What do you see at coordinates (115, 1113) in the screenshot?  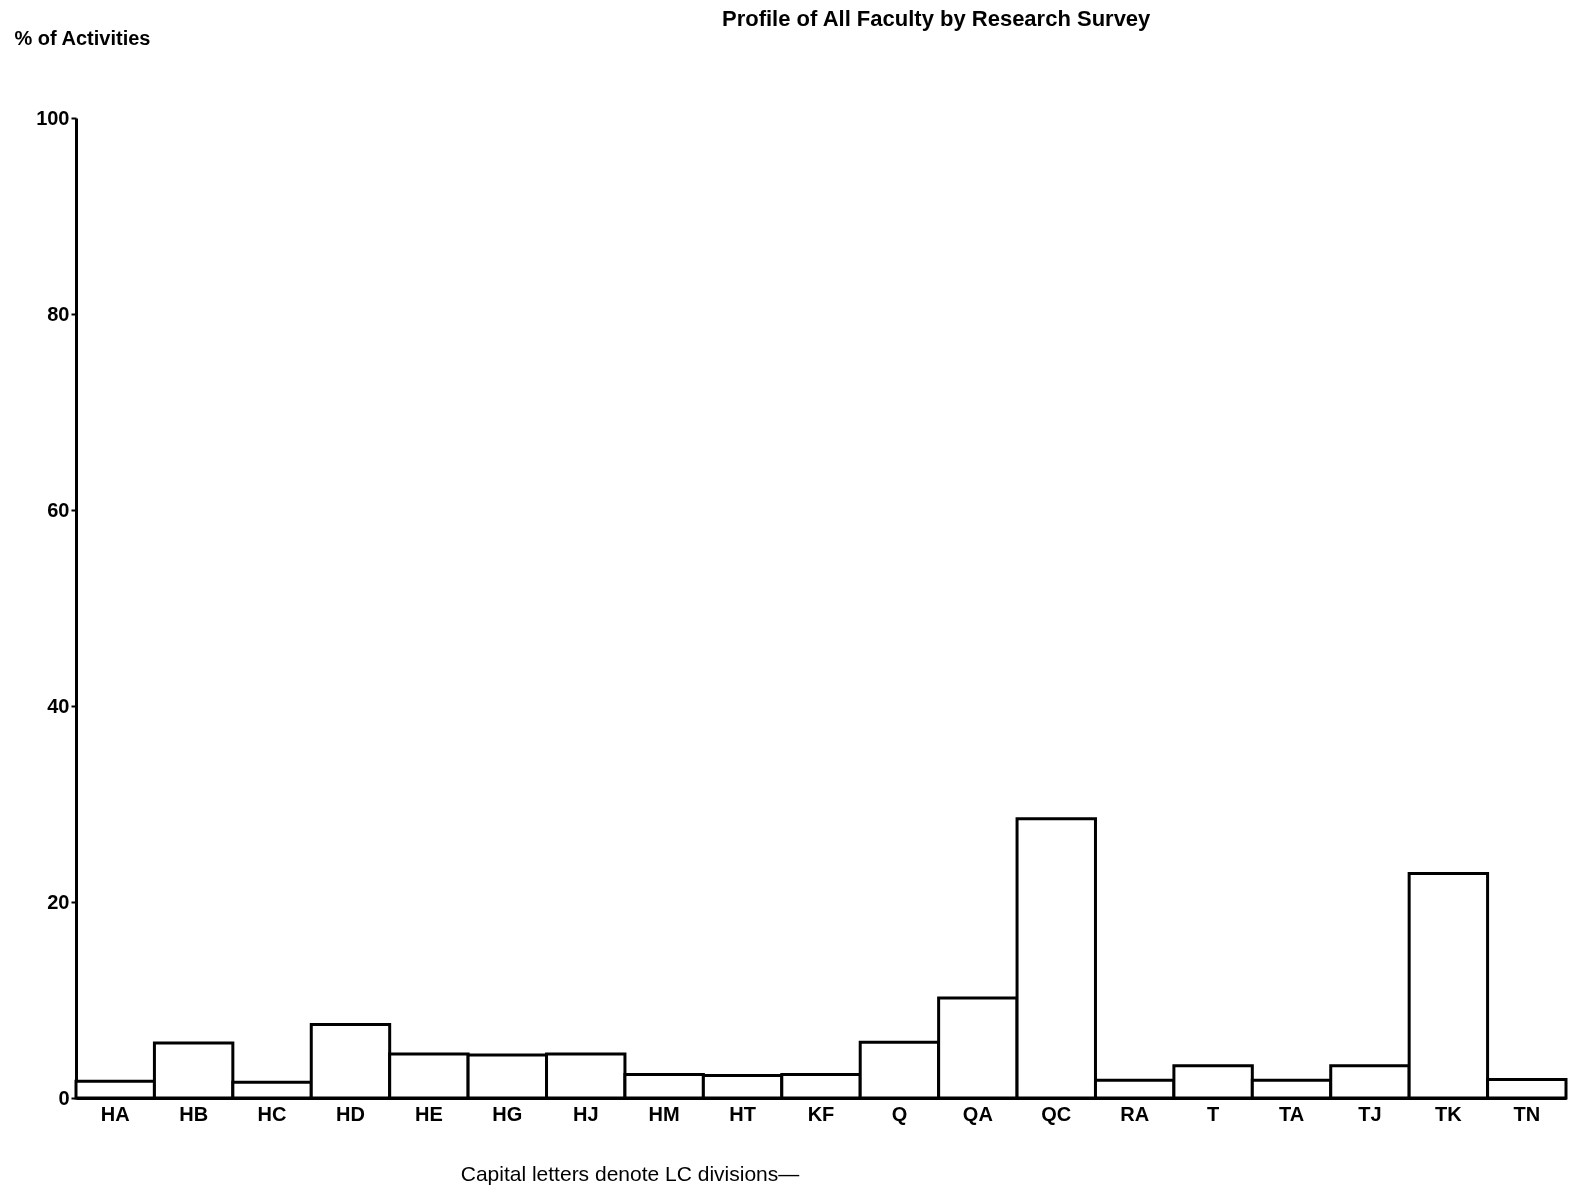 I see `x-tick-label: HA` at bounding box center [115, 1113].